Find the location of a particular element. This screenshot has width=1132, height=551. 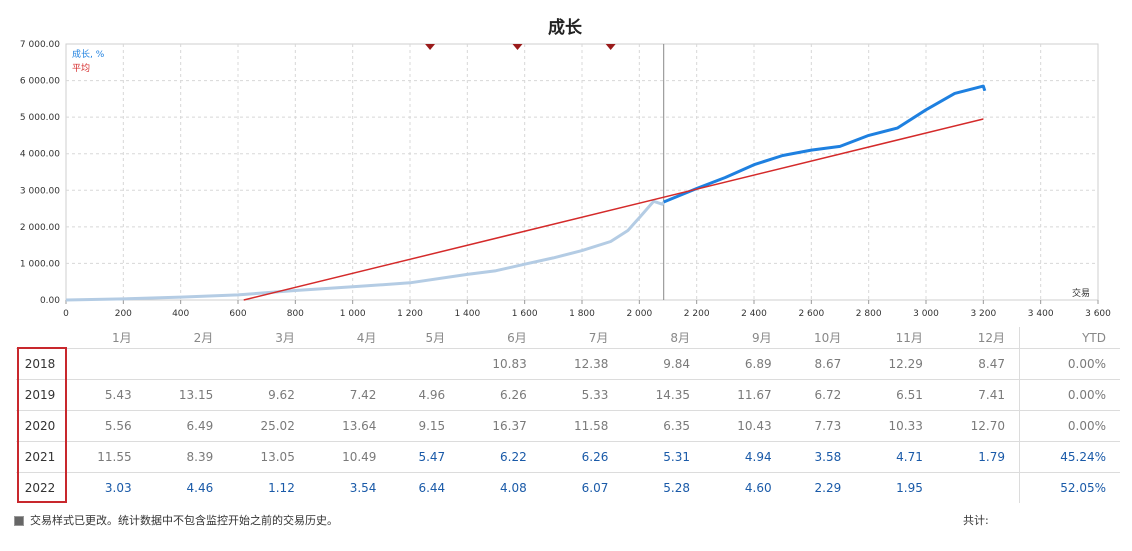

y-tick-label: 4 000.00 is located at coordinates (40, 155).